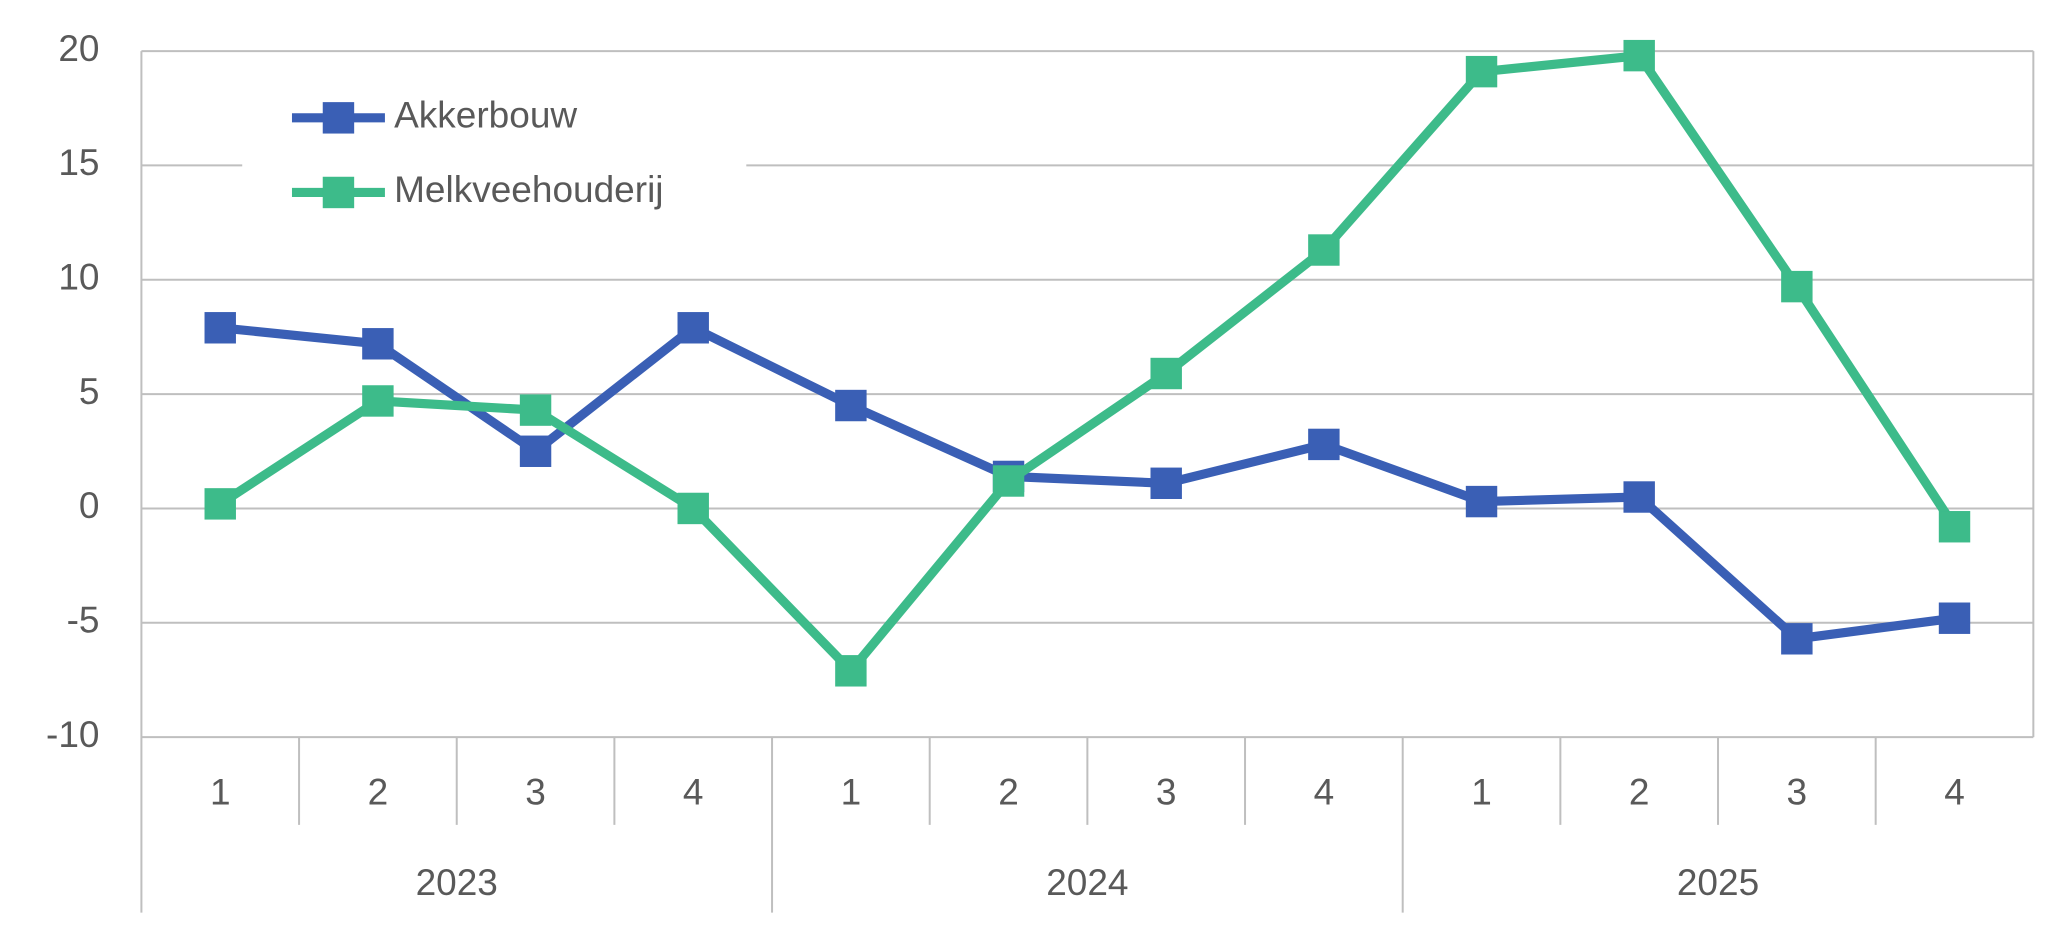 This screenshot has height=928, width=2053. I want to click on y-tick-label: 5, so click(89, 391).